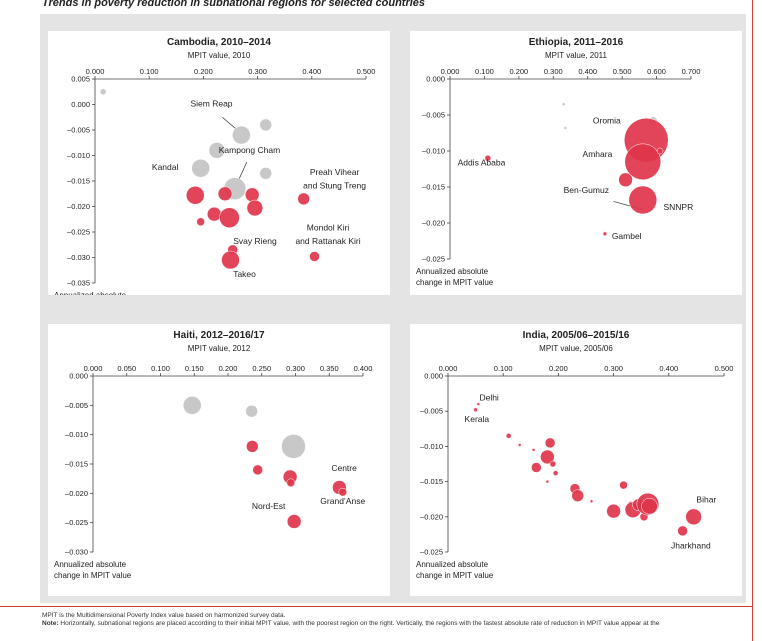 The width and height of the screenshot is (762, 641). I want to click on x-tick-label: 0.350, so click(329, 368).